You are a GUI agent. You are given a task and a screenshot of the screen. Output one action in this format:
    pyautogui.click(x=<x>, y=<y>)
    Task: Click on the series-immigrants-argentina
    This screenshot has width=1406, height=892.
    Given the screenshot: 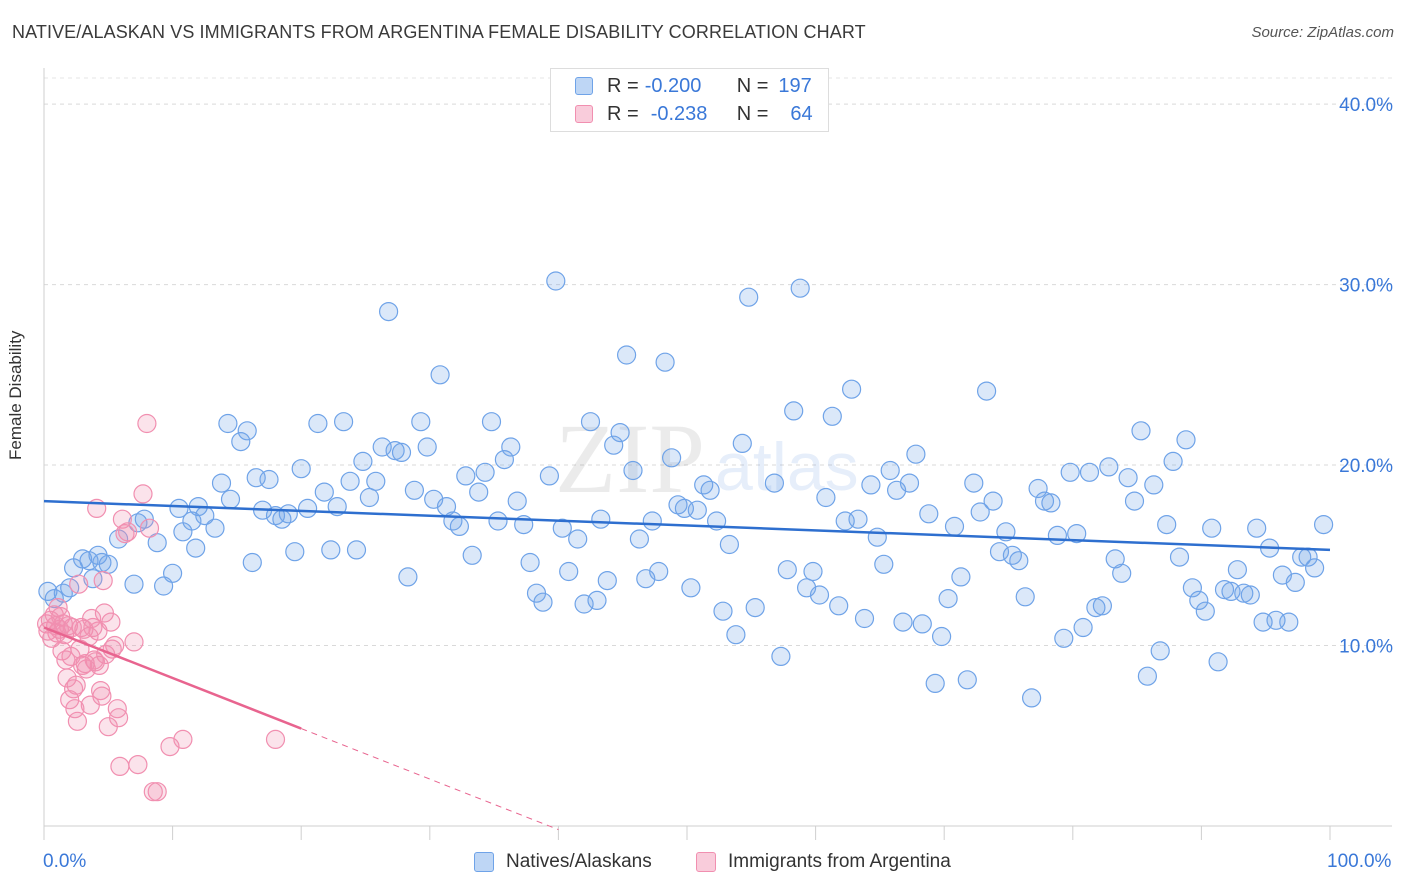 What is the action you would take?
    pyautogui.click(x=161, y=607)
    